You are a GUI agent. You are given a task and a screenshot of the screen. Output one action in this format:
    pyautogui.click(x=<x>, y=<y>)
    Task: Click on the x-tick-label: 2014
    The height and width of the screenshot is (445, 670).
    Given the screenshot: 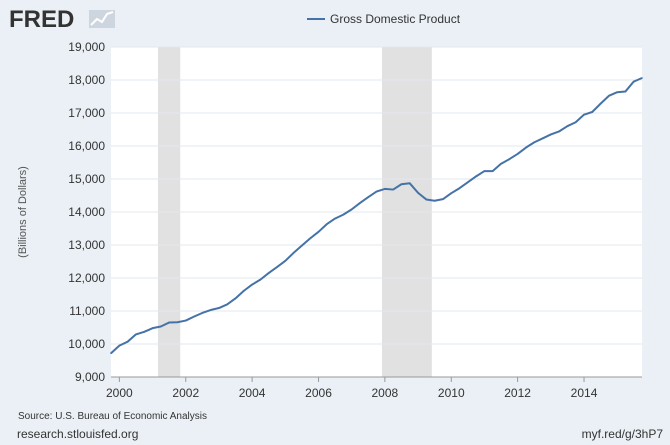 What is the action you would take?
    pyautogui.click(x=584, y=393)
    